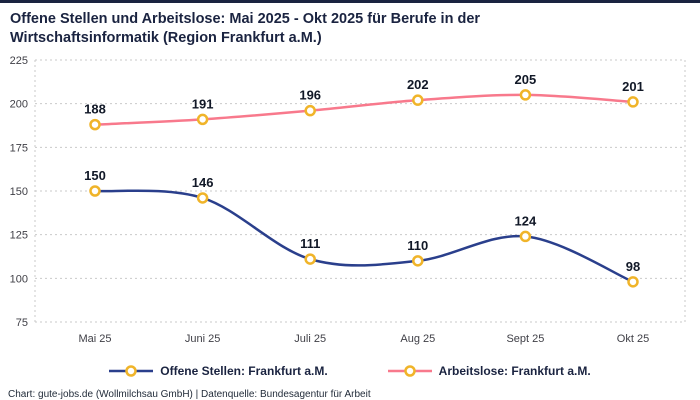 This screenshot has height=400, width=700. What do you see at coordinates (418, 84) in the screenshot?
I see `data-value-label: 202` at bounding box center [418, 84].